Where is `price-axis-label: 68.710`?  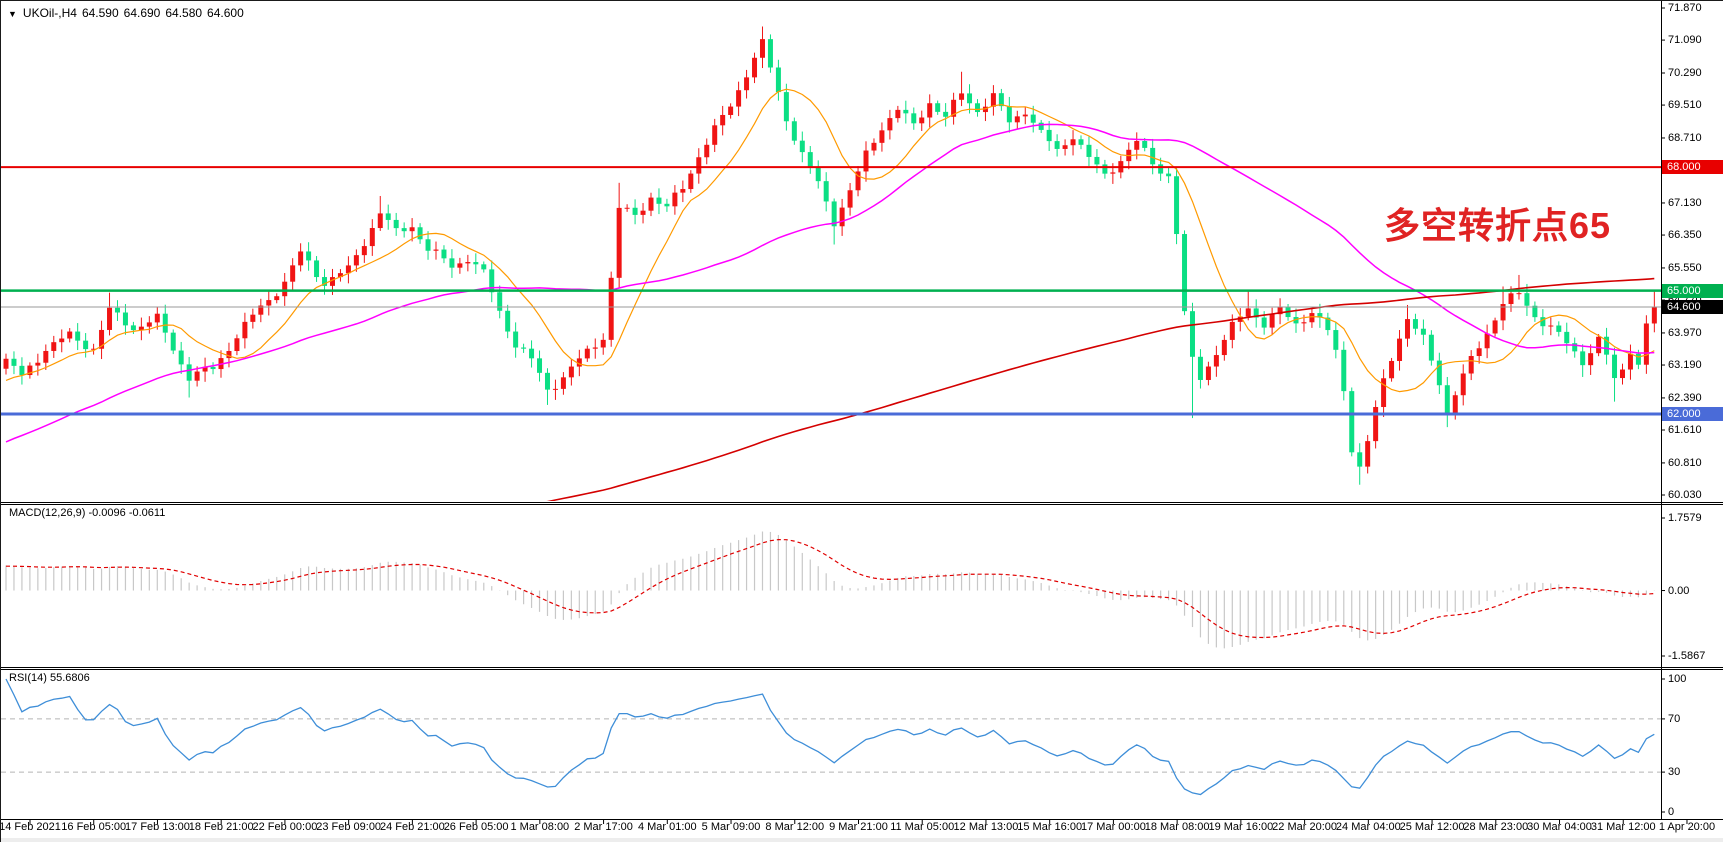 price-axis-label: 68.710 is located at coordinates (1685, 137).